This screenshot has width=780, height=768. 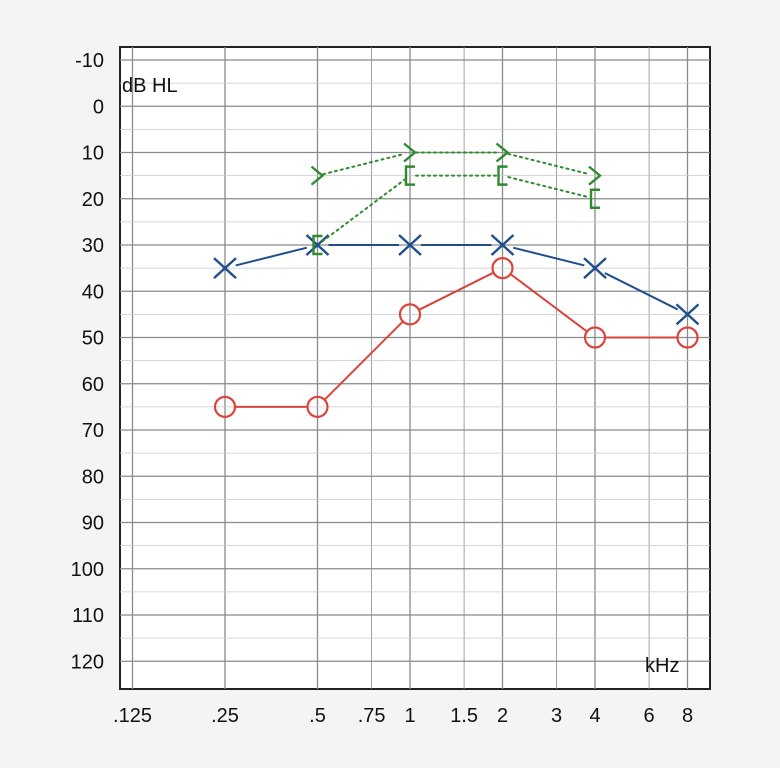 I want to click on y-axis-unit: dB HL, so click(x=150, y=86).